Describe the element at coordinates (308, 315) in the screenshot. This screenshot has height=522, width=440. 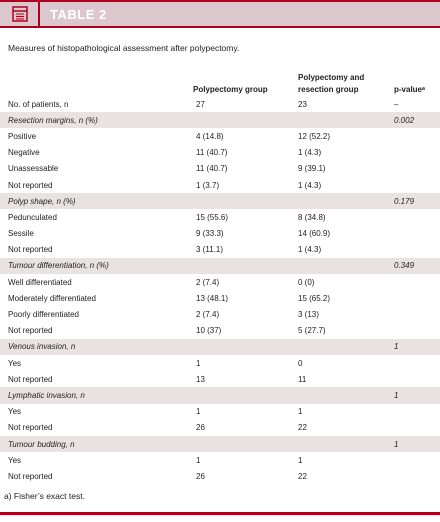
I see `cell-resection: 3 (13)` at that location.